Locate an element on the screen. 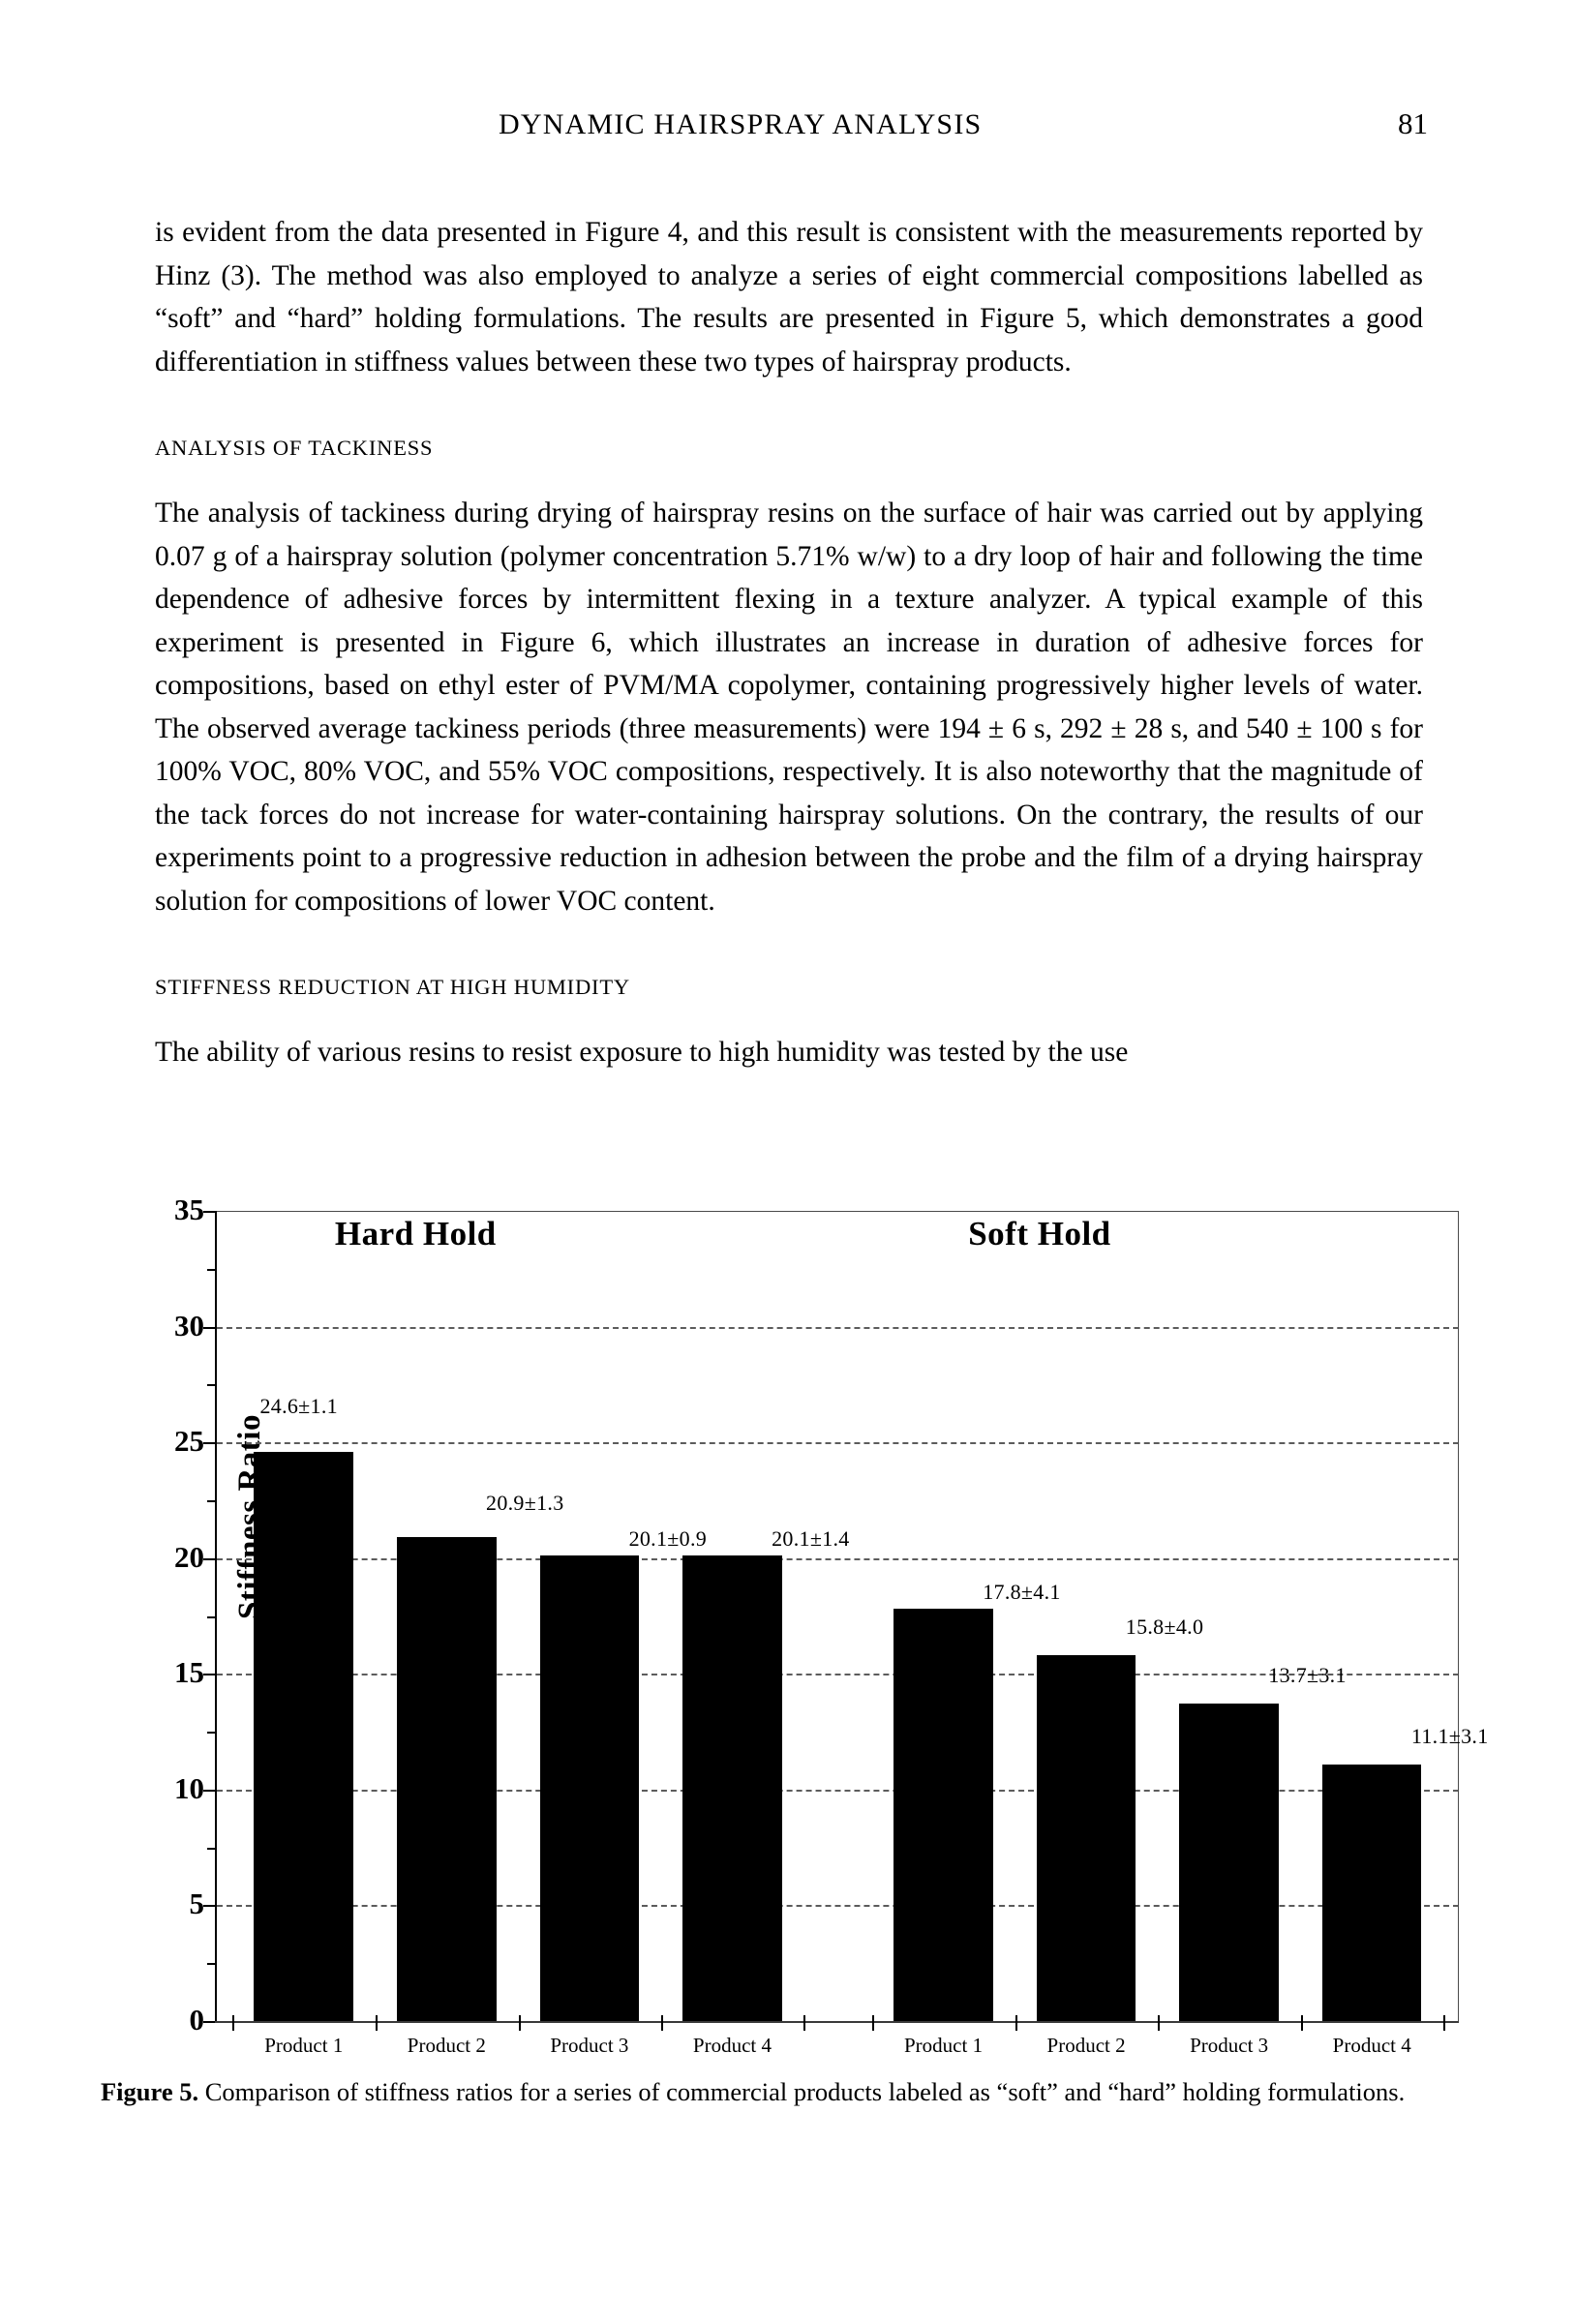 This screenshot has width=1575, height=2324. bar-value-label: 20.1±0.9 is located at coordinates (668, 1539).